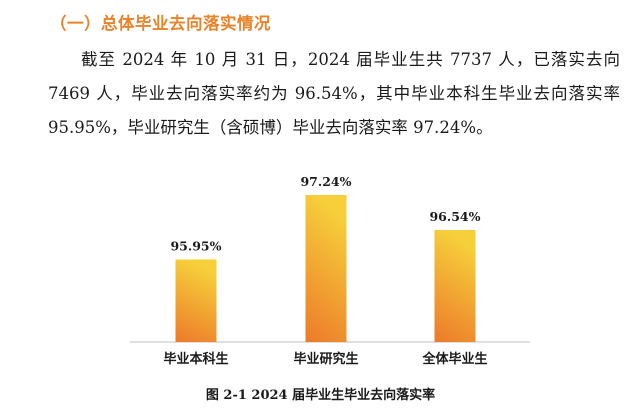  I want to click on category-label-2: 毕业研究生, so click(325, 359).